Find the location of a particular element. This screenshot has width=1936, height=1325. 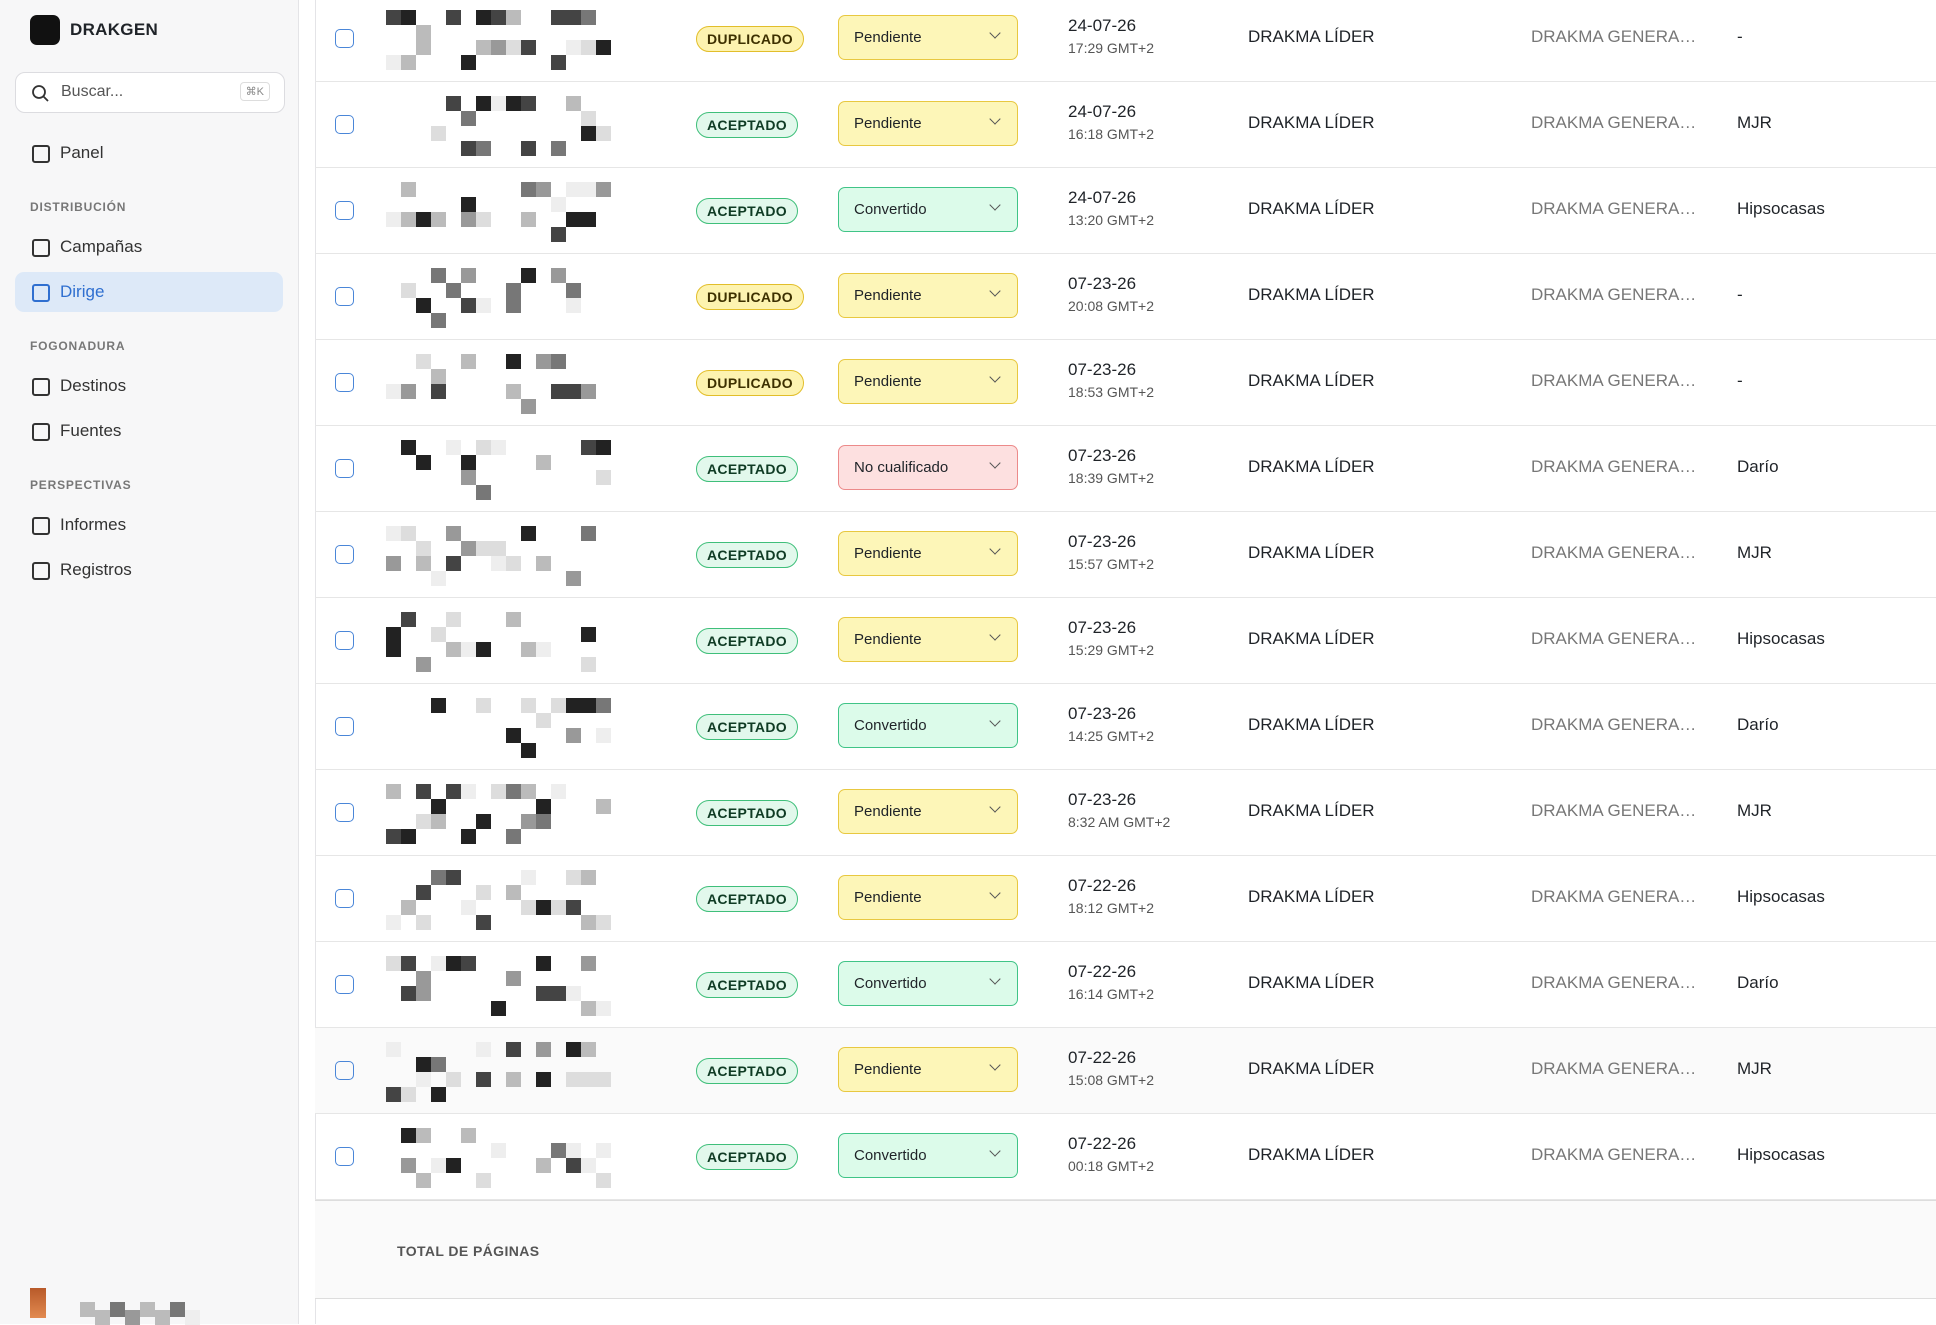

time: 18:12 GMT+2 is located at coordinates (1111, 908).